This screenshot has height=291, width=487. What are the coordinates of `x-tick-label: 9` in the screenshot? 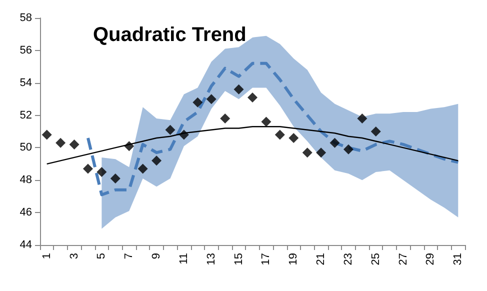 It's located at (156, 256).